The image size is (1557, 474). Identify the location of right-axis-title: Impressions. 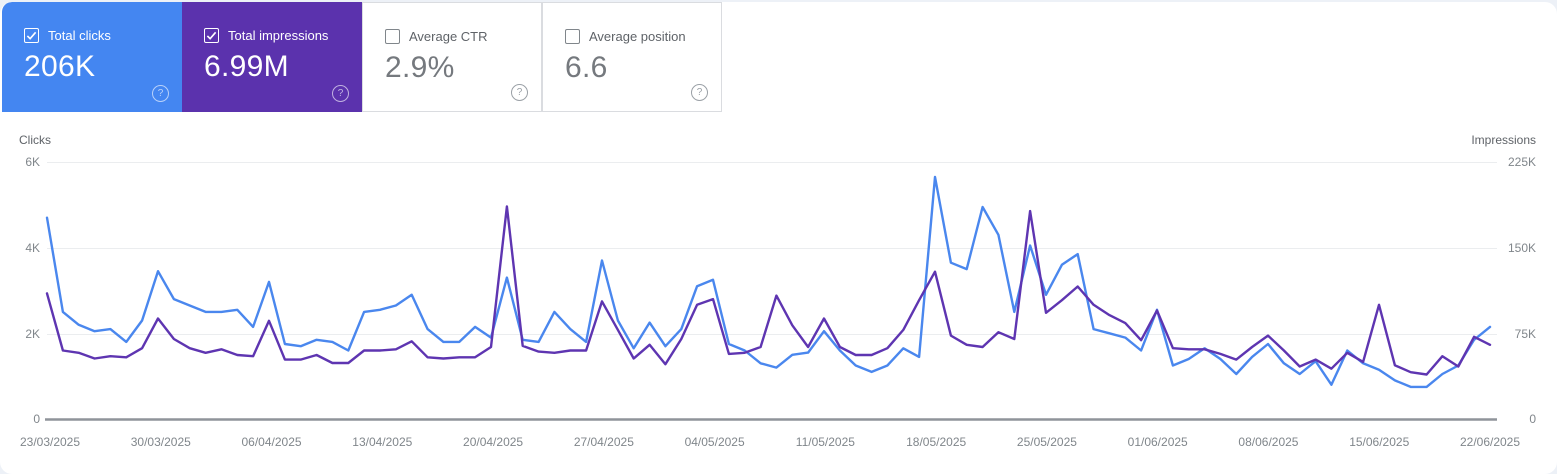
(1503, 140).